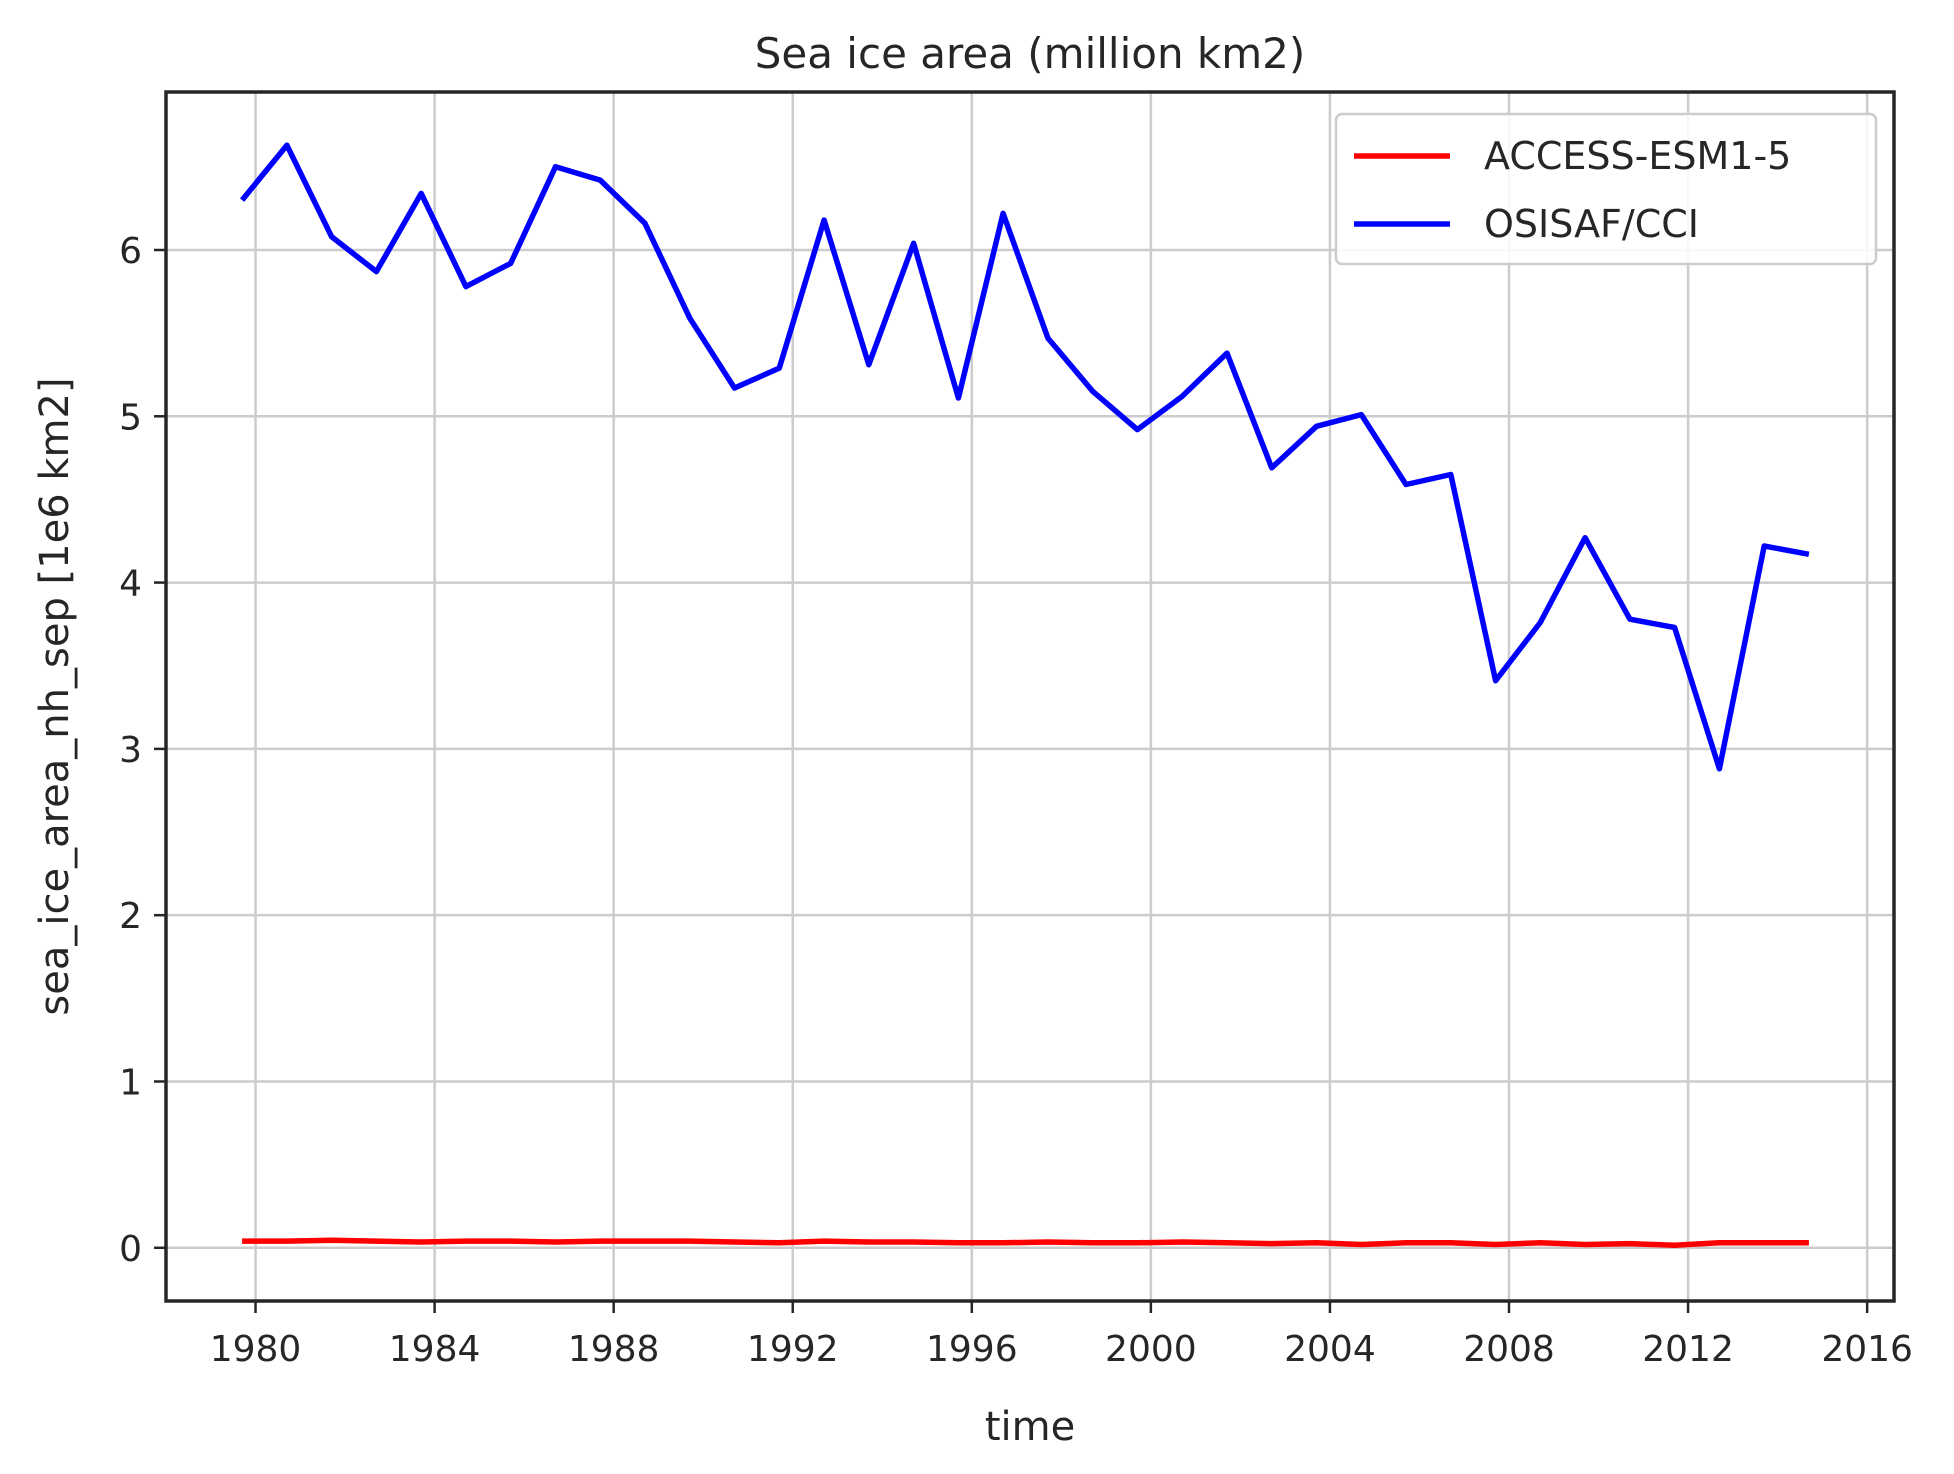  I want to click on y-tick-label: 5, so click(130, 417).